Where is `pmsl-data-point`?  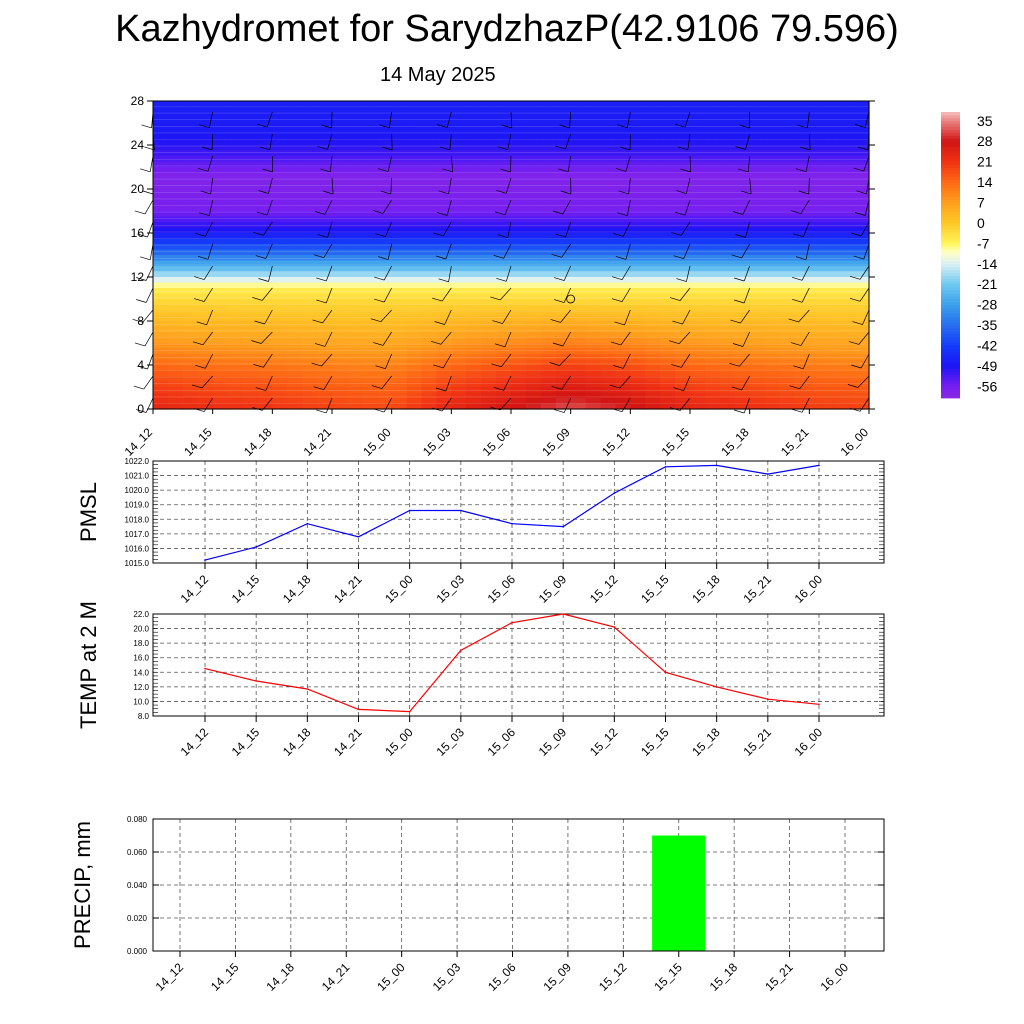
pmsl-data-point is located at coordinates (716, 465).